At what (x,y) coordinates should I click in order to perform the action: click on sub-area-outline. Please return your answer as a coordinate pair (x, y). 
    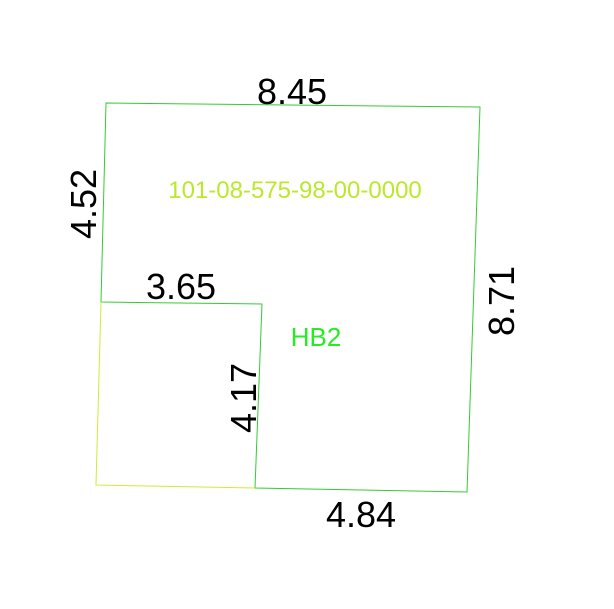
    Looking at the image, I should click on (175, 395).